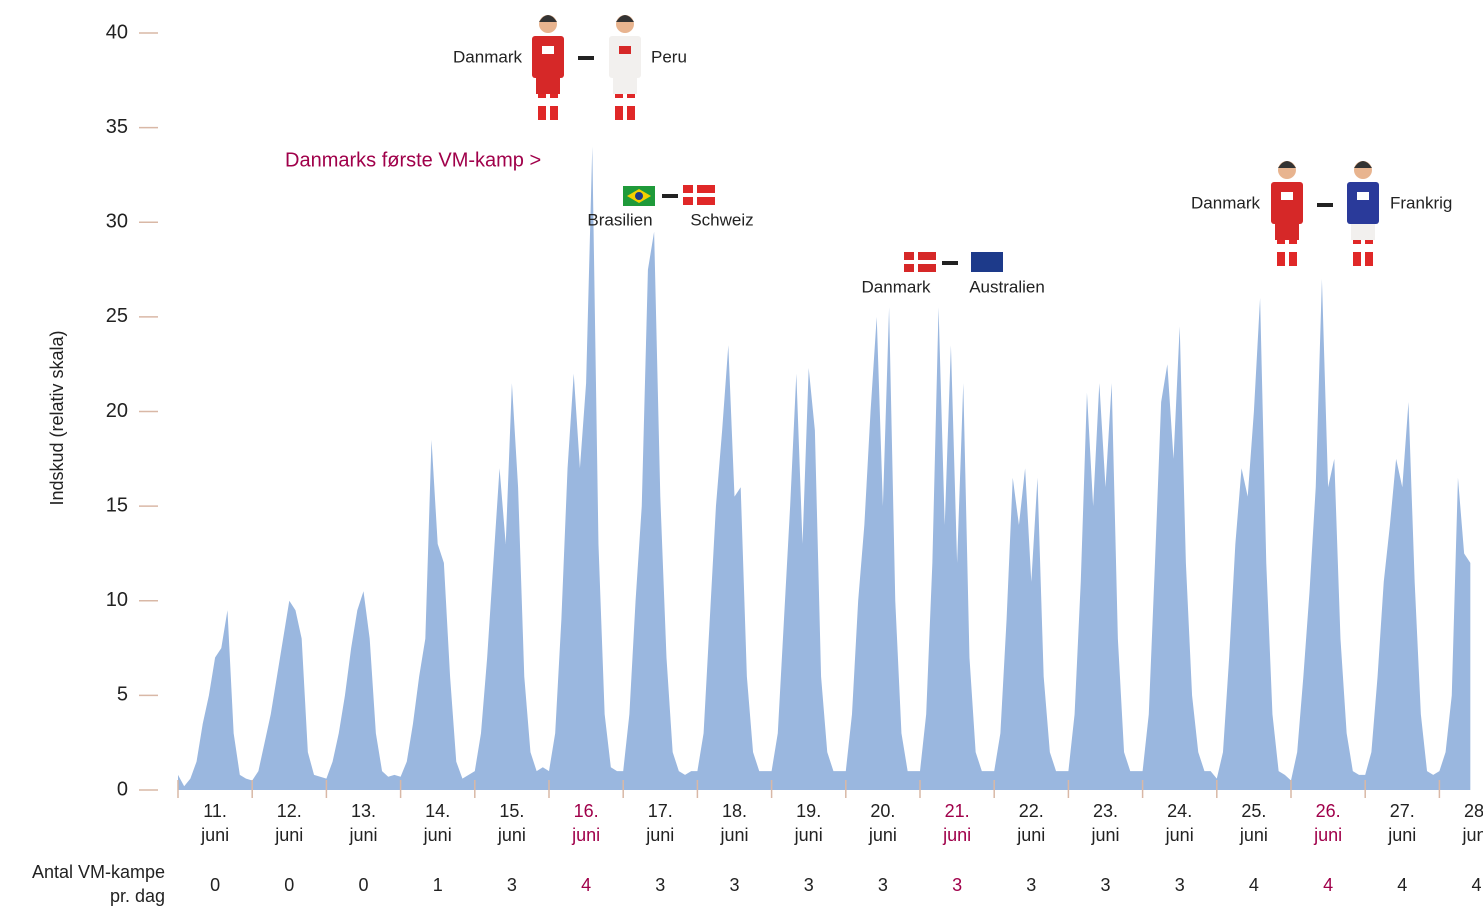 Image resolution: width=1483 pixels, height=908 pixels. I want to click on x-tick-label: 11., so click(215, 811).